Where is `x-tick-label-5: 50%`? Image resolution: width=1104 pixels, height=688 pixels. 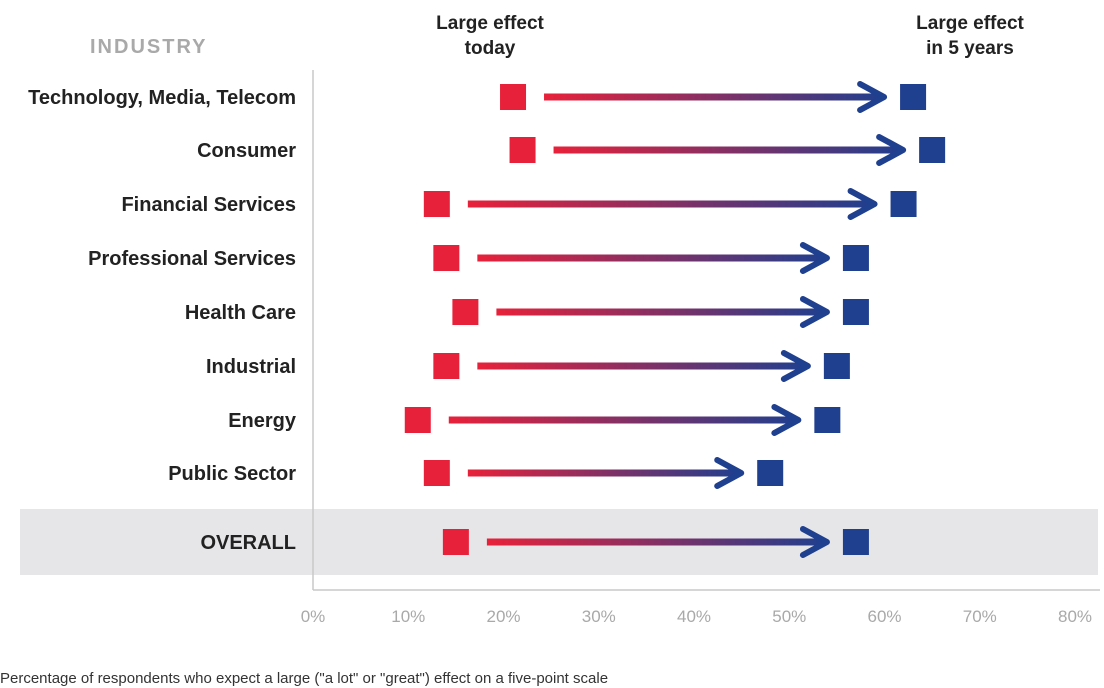 x-tick-label-5: 50% is located at coordinates (789, 616).